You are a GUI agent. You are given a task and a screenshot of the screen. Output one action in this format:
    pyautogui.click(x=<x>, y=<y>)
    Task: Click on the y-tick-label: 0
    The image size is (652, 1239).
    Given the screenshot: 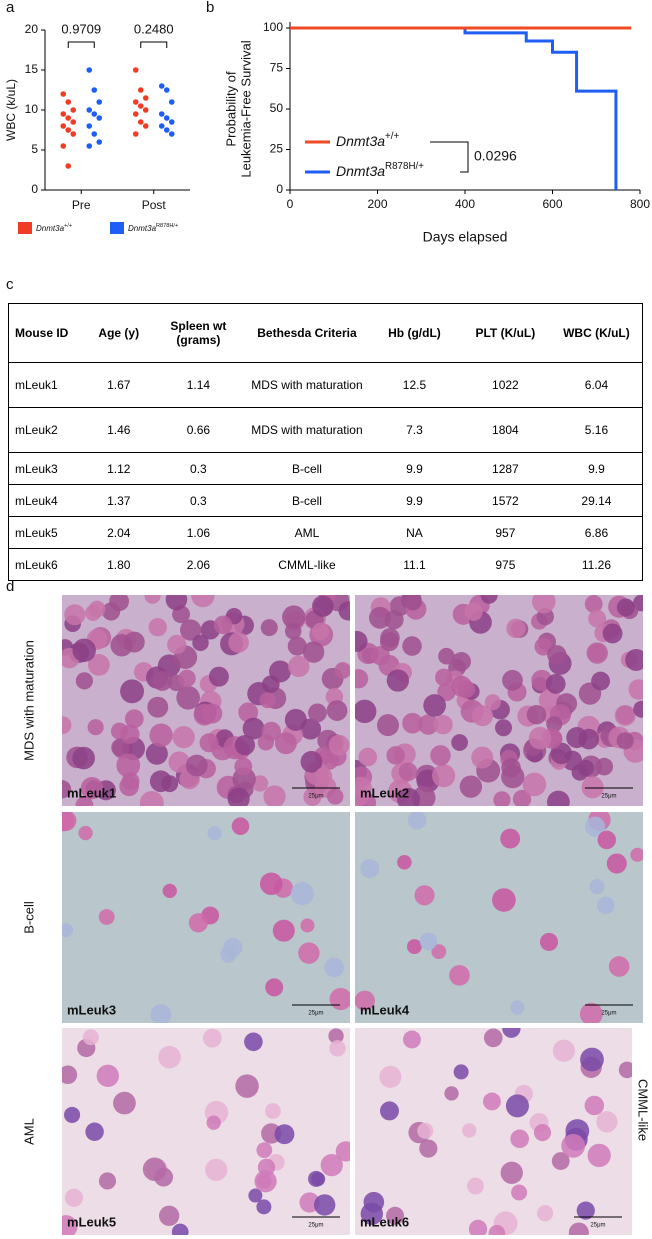 What is the action you would take?
    pyautogui.click(x=34, y=189)
    